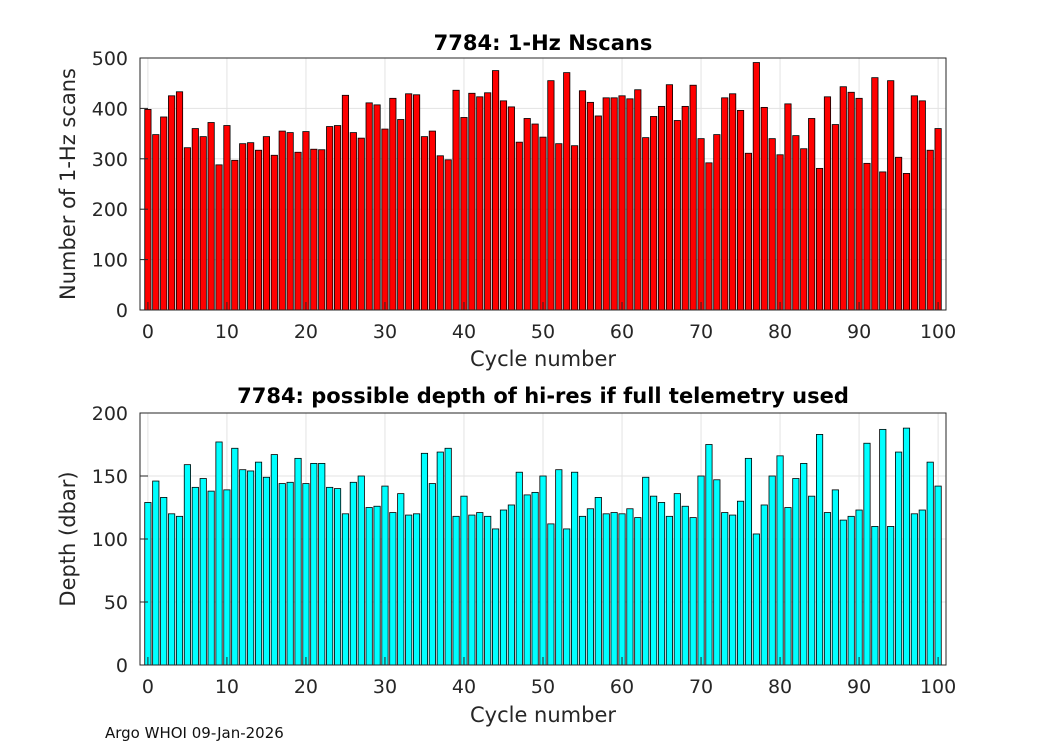 Image resolution: width=1050 pixels, height=750 pixels. Describe the element at coordinates (385, 332) in the screenshot. I see `x-tick-label: 30` at that location.